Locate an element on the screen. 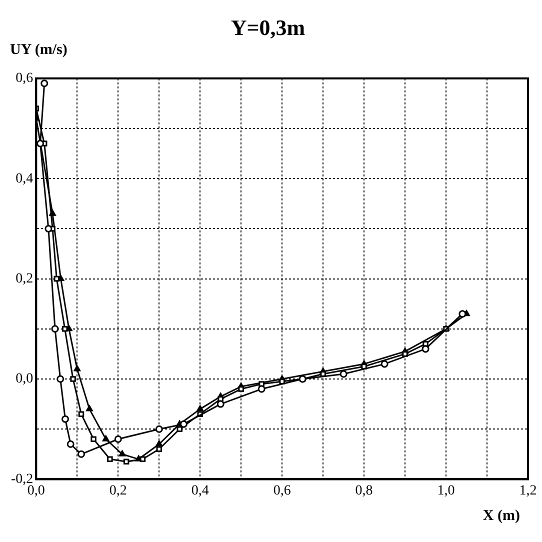 The width and height of the screenshot is (542, 542). x-tick-label: 1,0 is located at coordinates (446, 490).